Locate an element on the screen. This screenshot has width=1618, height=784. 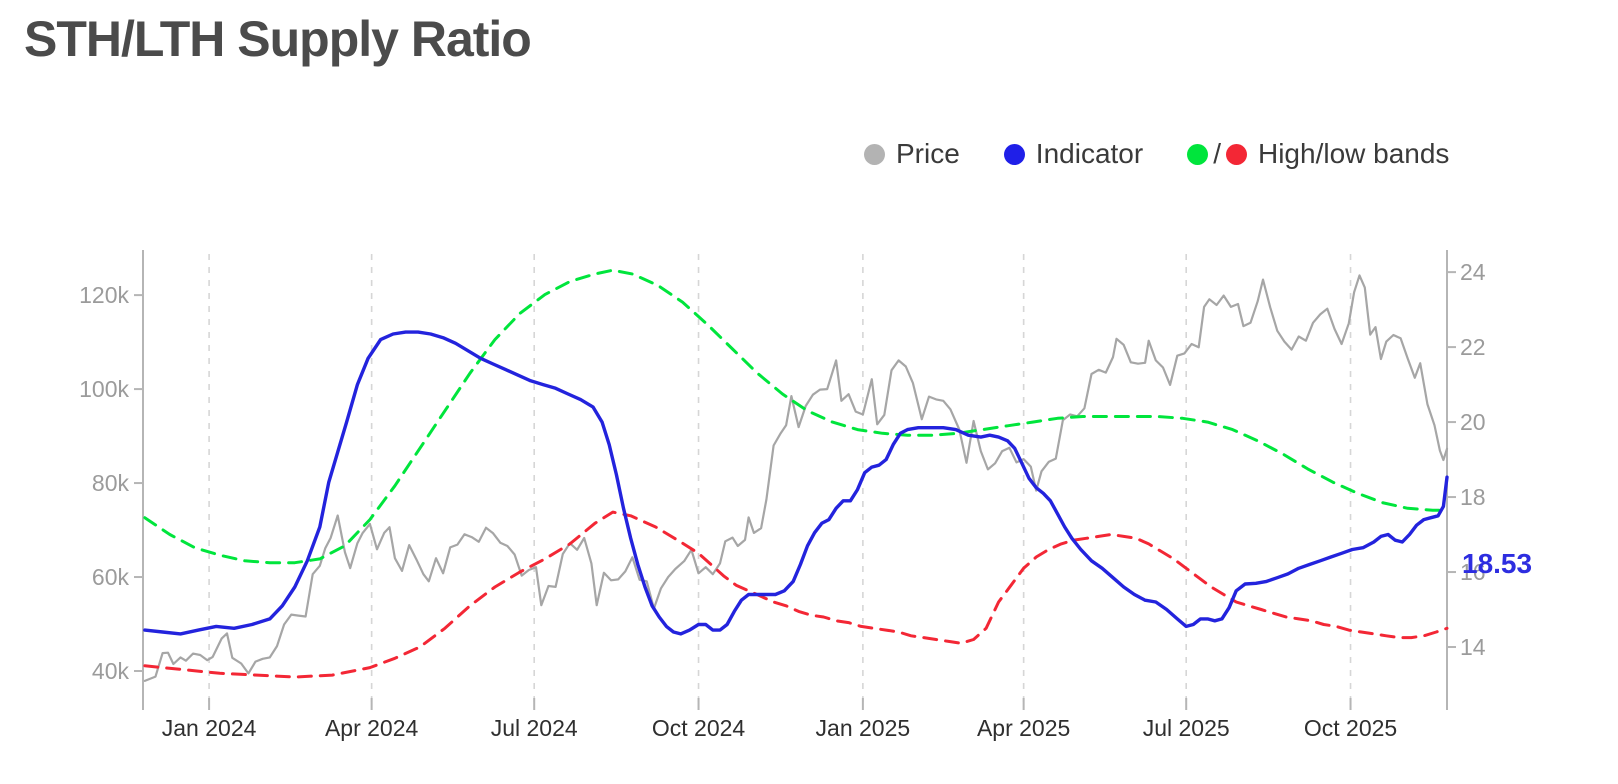
right-tick-label: 24 is located at coordinates (1473, 272).